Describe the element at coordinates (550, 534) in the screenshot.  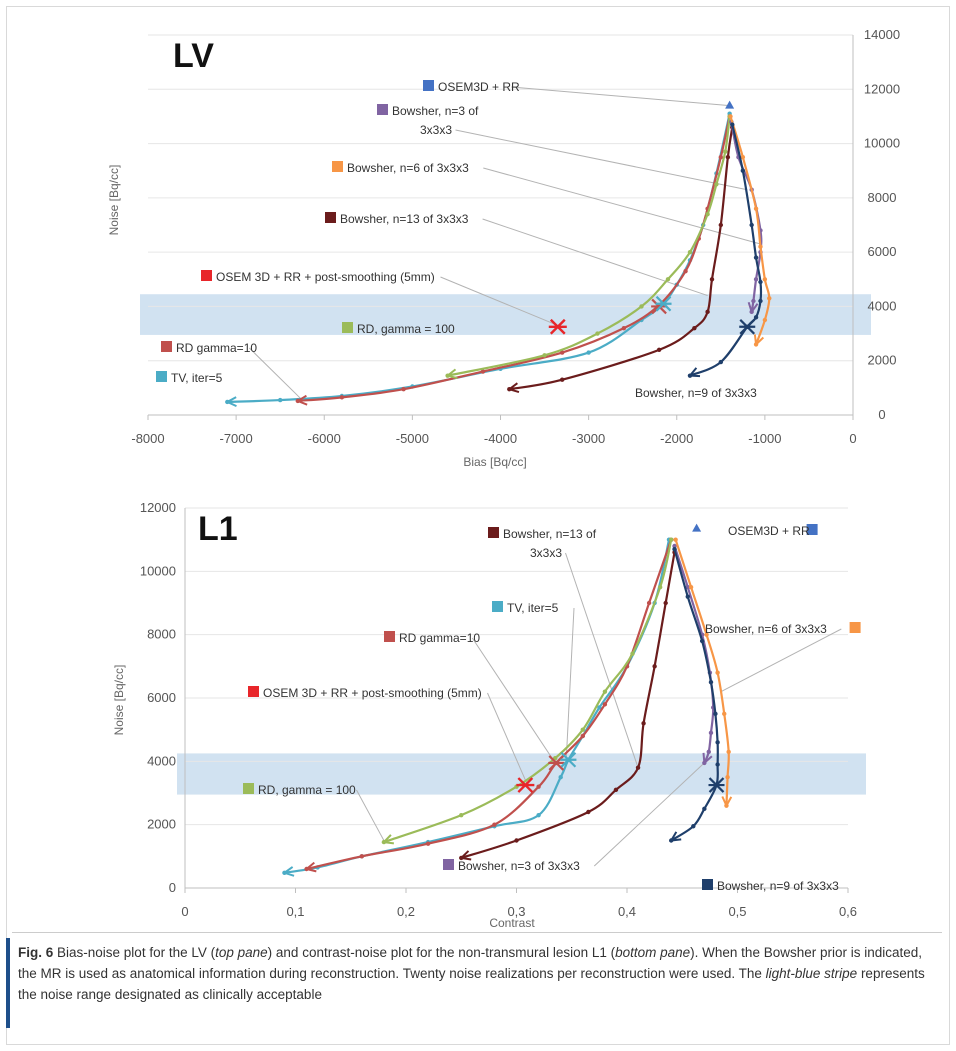
I see `annotation-label: Bowsher, n=13 of` at that location.